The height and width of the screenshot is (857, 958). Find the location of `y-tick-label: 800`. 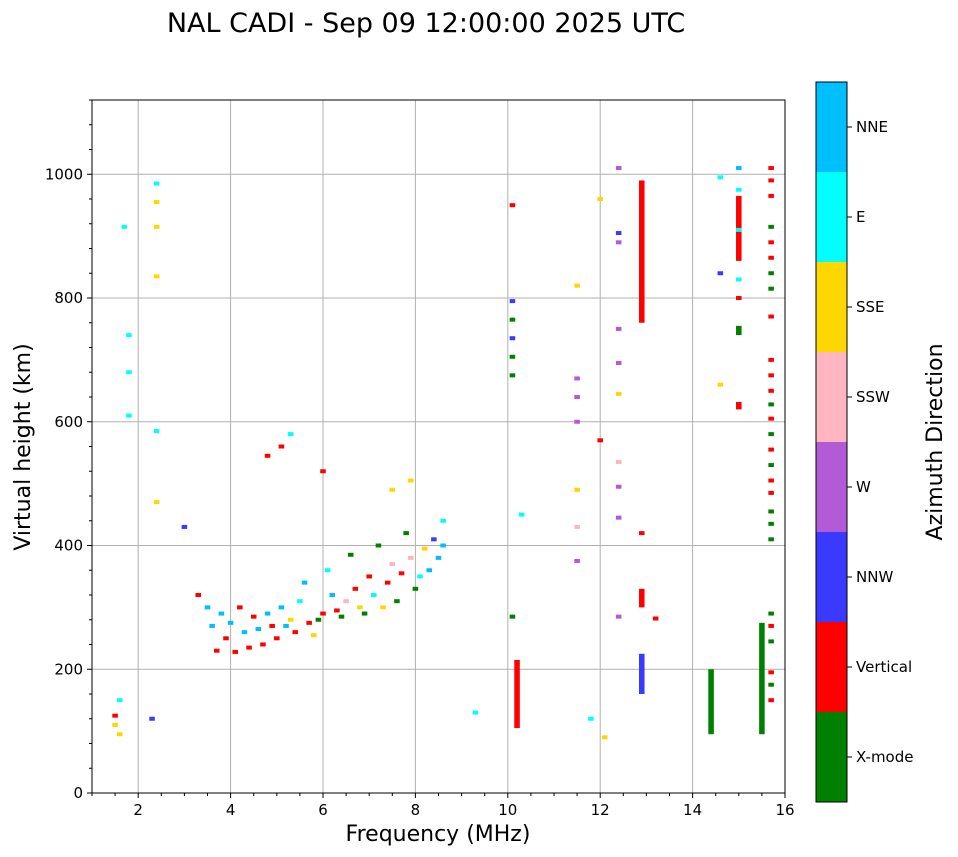

y-tick-label: 800 is located at coordinates (68, 298).